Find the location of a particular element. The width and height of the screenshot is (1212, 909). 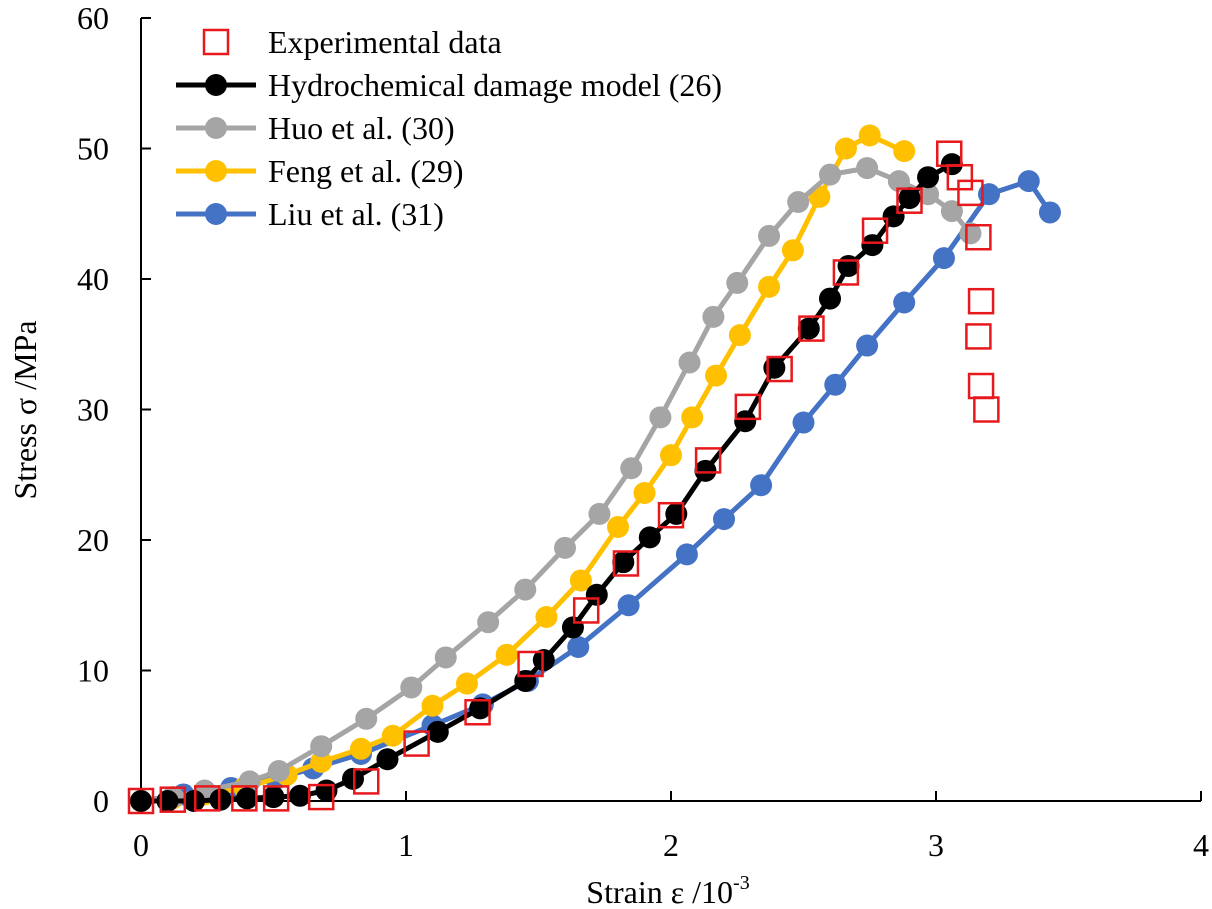

x-axis-title: Strain ε /10-3 is located at coordinates (667, 890).